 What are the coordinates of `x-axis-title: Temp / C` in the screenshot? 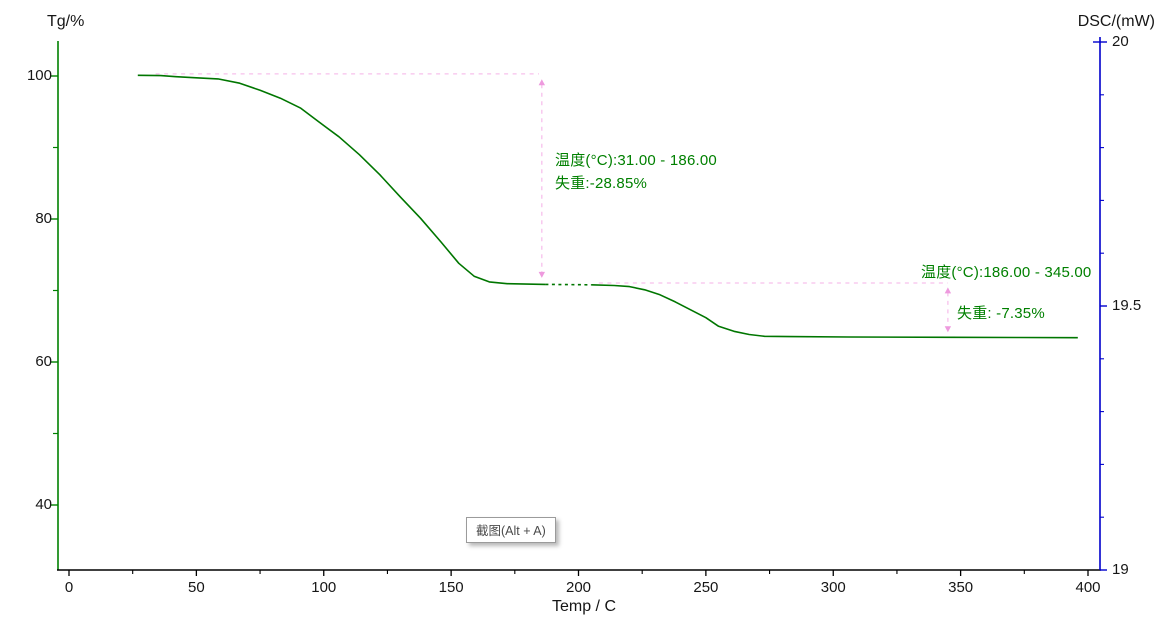 It's located at (583, 606).